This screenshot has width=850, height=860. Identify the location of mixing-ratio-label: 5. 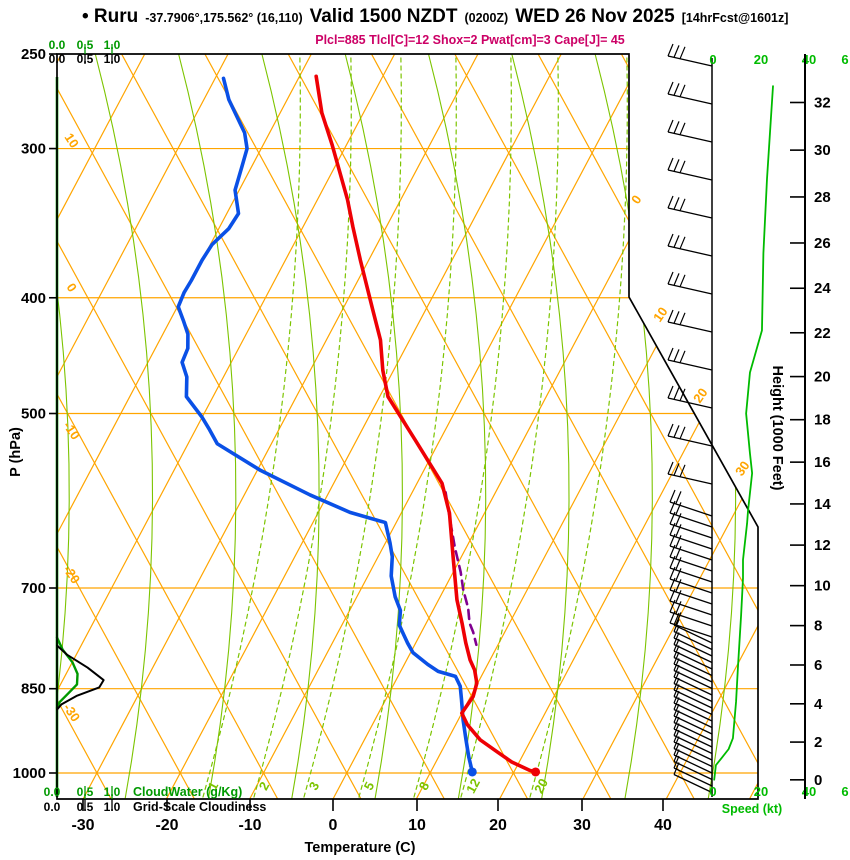
(369, 785).